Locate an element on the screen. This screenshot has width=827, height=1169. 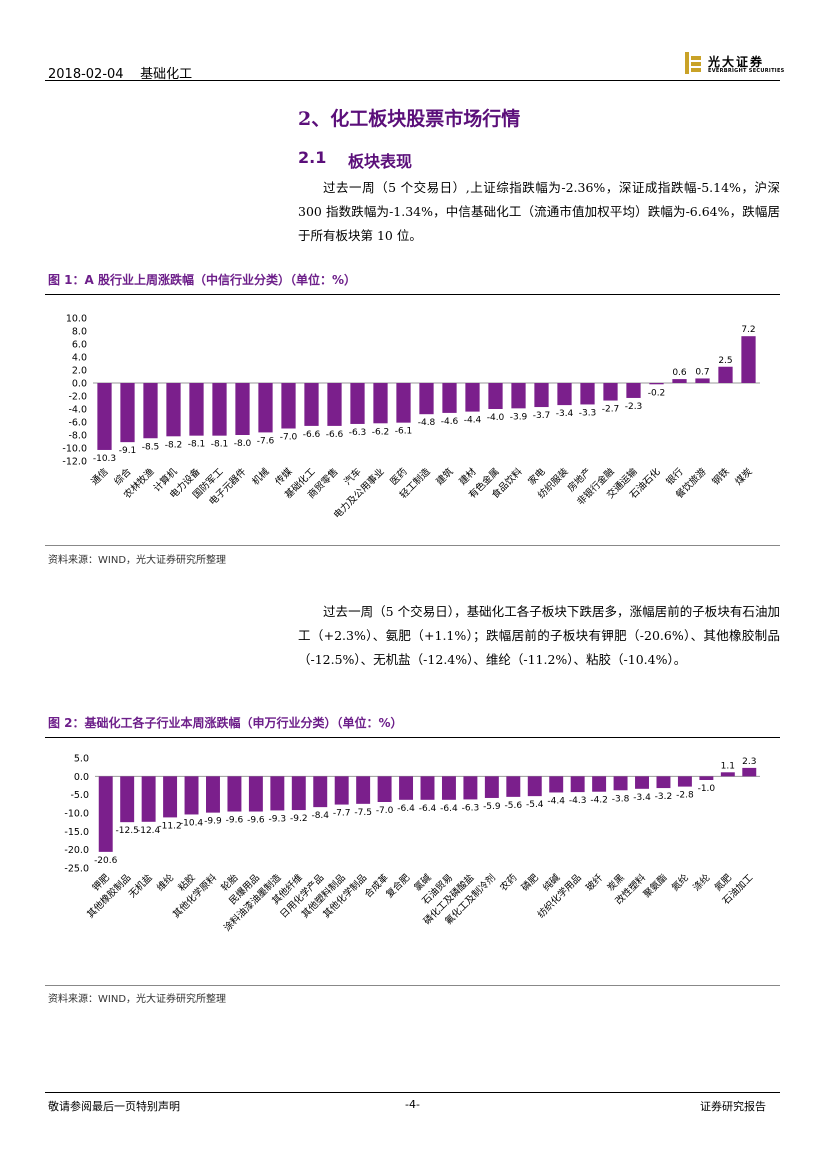
data-label: -4.2 is located at coordinates (599, 801).